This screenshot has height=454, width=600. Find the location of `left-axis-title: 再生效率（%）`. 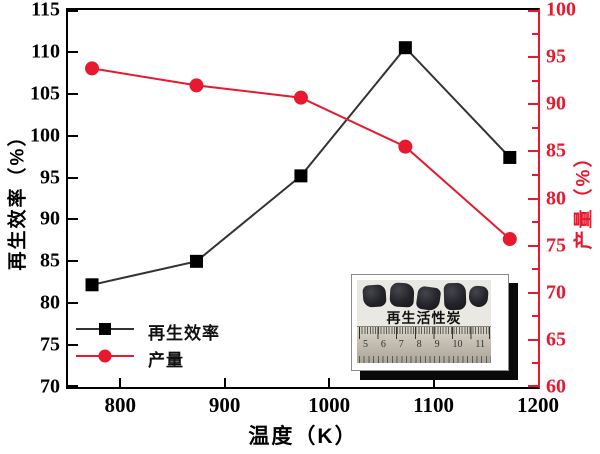

left-axis-title: 再生效率（%） is located at coordinates (18, 198).